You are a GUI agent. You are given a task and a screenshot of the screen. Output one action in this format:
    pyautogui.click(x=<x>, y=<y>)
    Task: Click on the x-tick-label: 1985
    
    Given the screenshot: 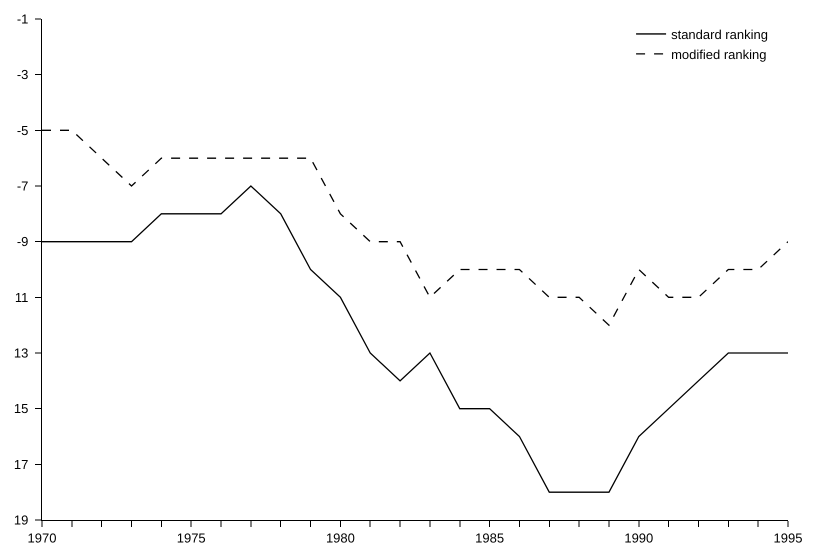 What is the action you would take?
    pyautogui.click(x=489, y=538)
    